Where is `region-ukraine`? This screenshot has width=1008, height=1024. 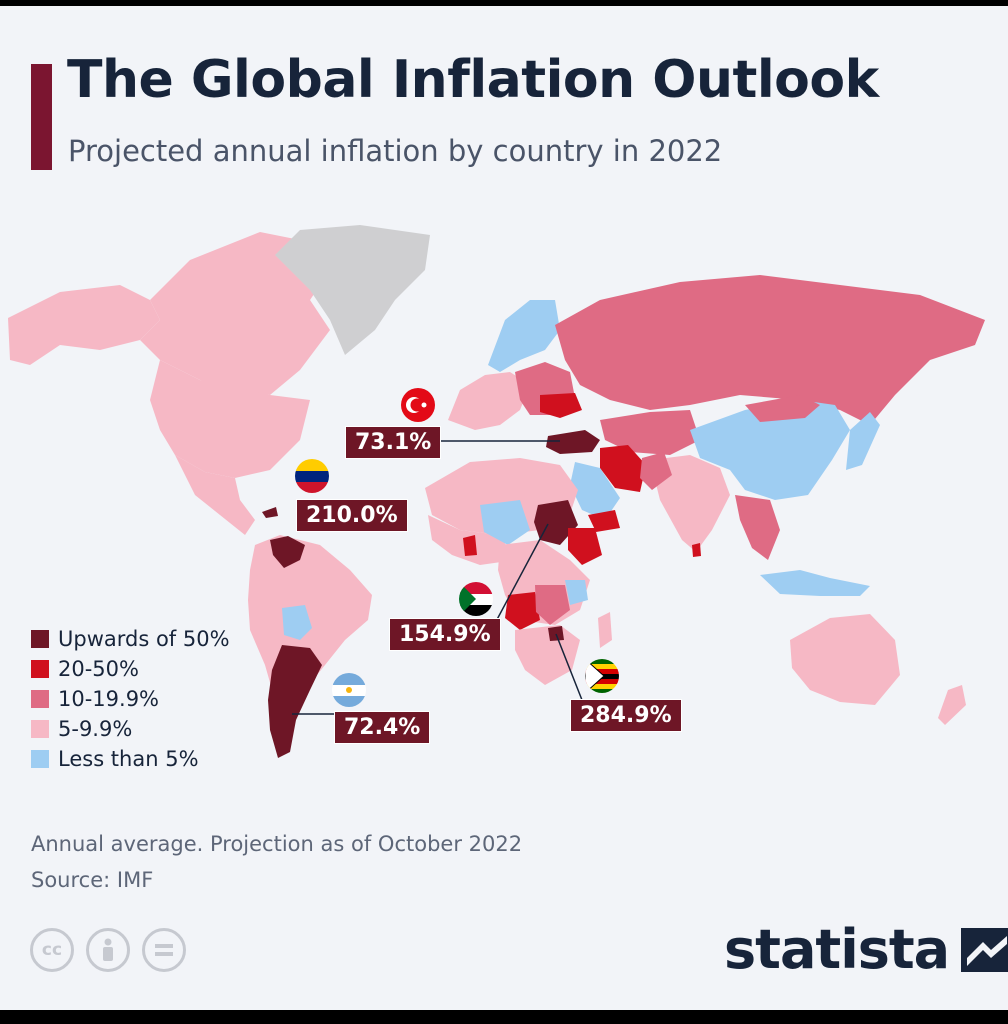
region-ukraine is located at coordinates (561, 405).